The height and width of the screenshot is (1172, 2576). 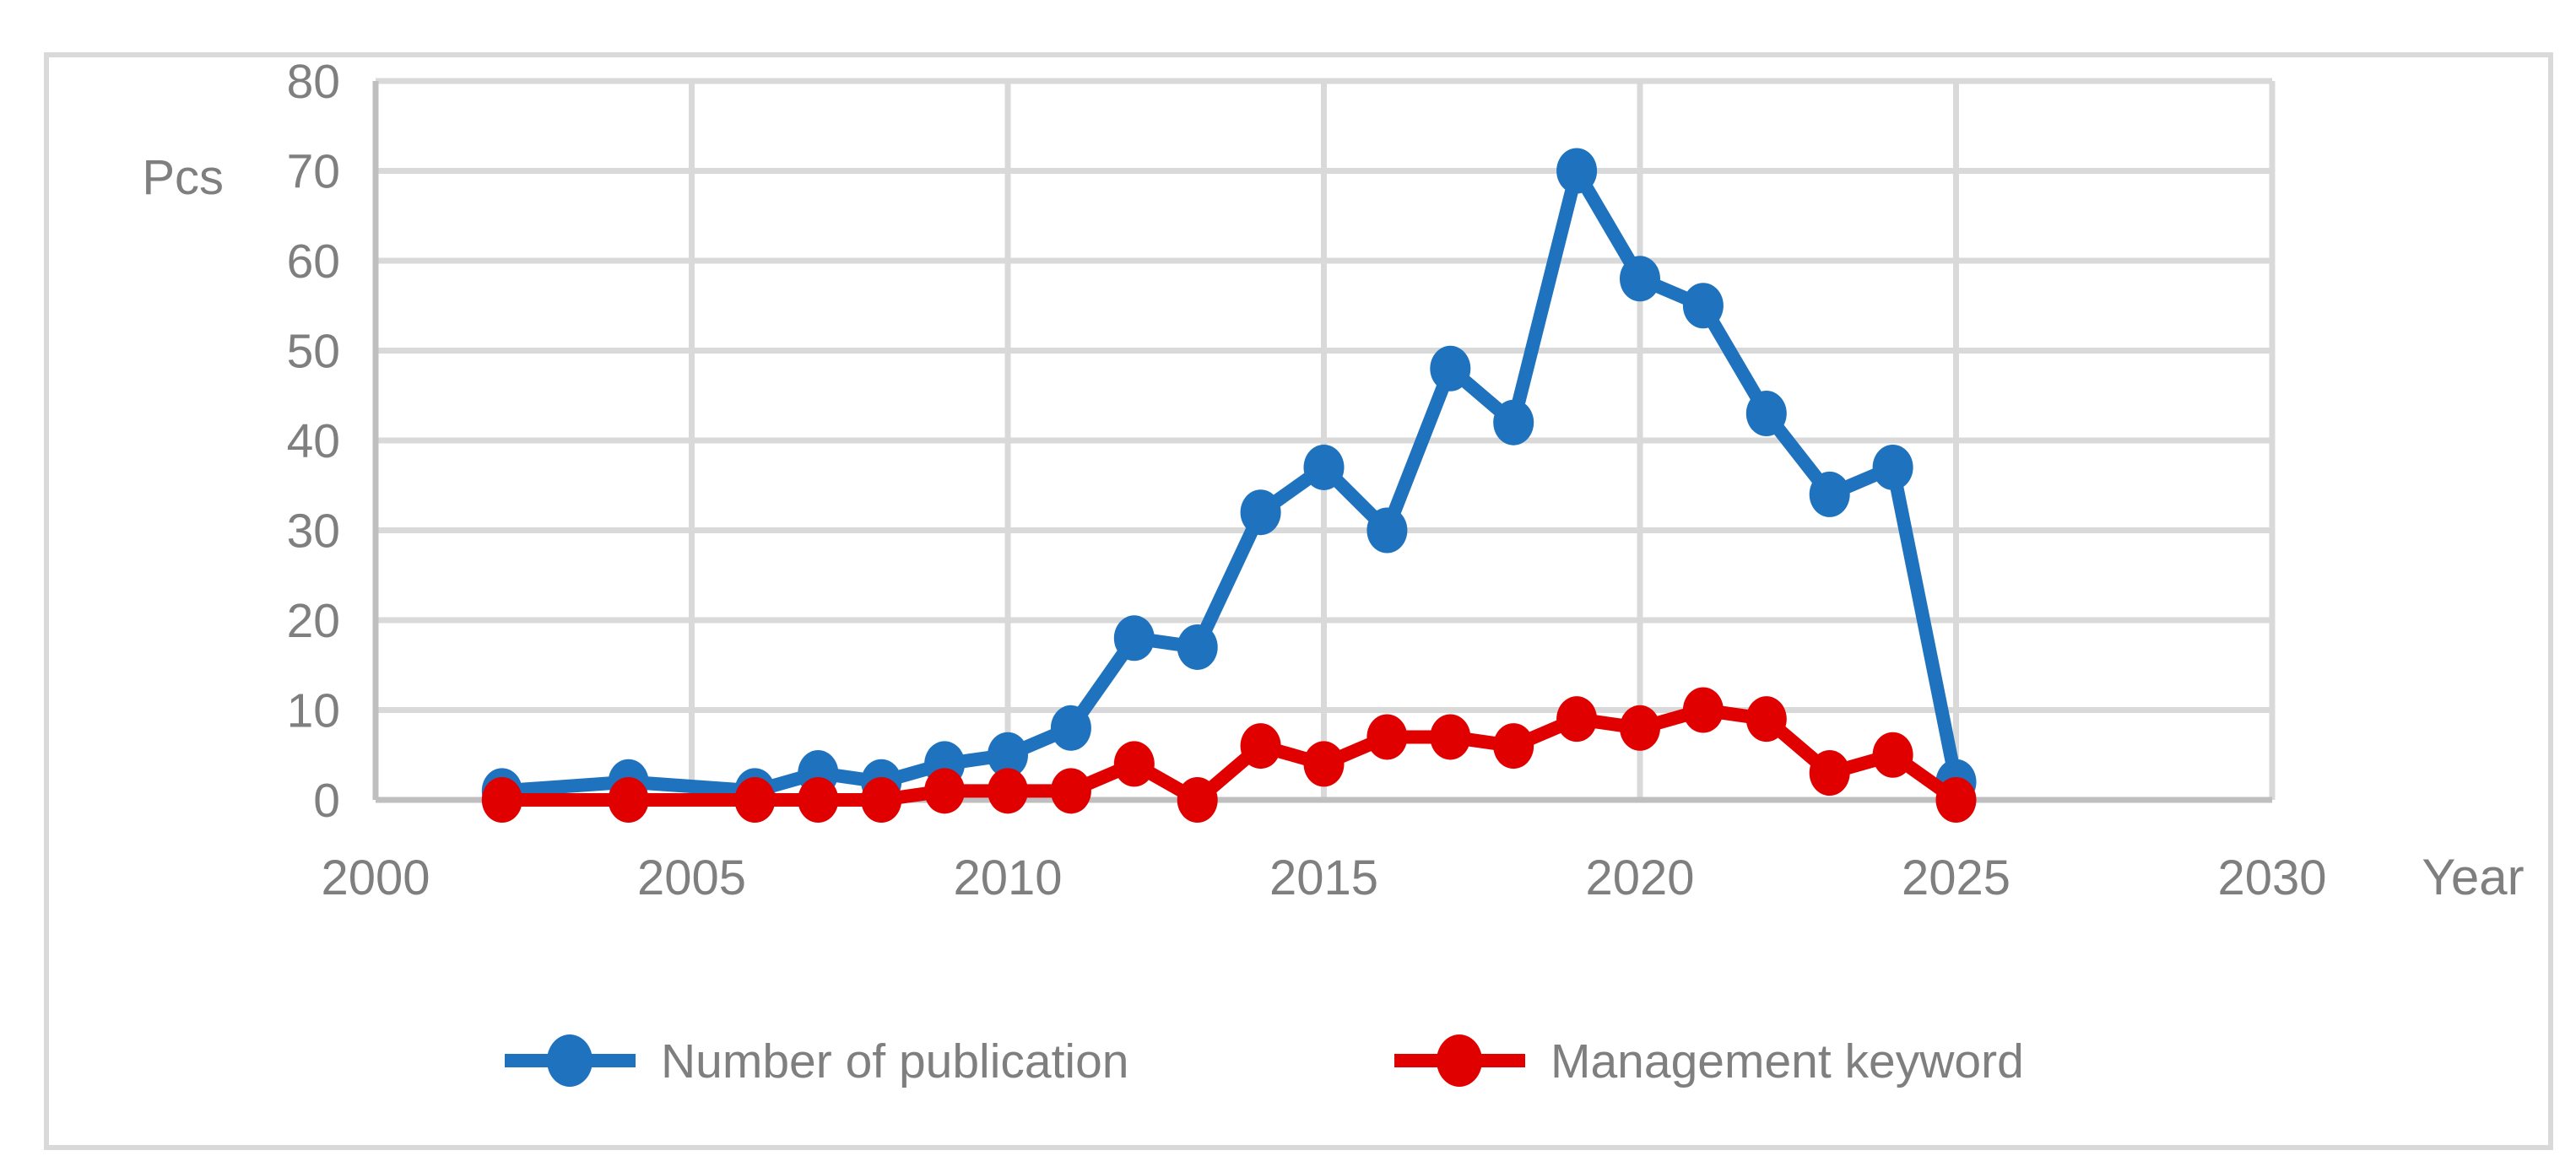 What do you see at coordinates (1639, 878) in the screenshot?
I see `x-tick-label: 2020` at bounding box center [1639, 878].